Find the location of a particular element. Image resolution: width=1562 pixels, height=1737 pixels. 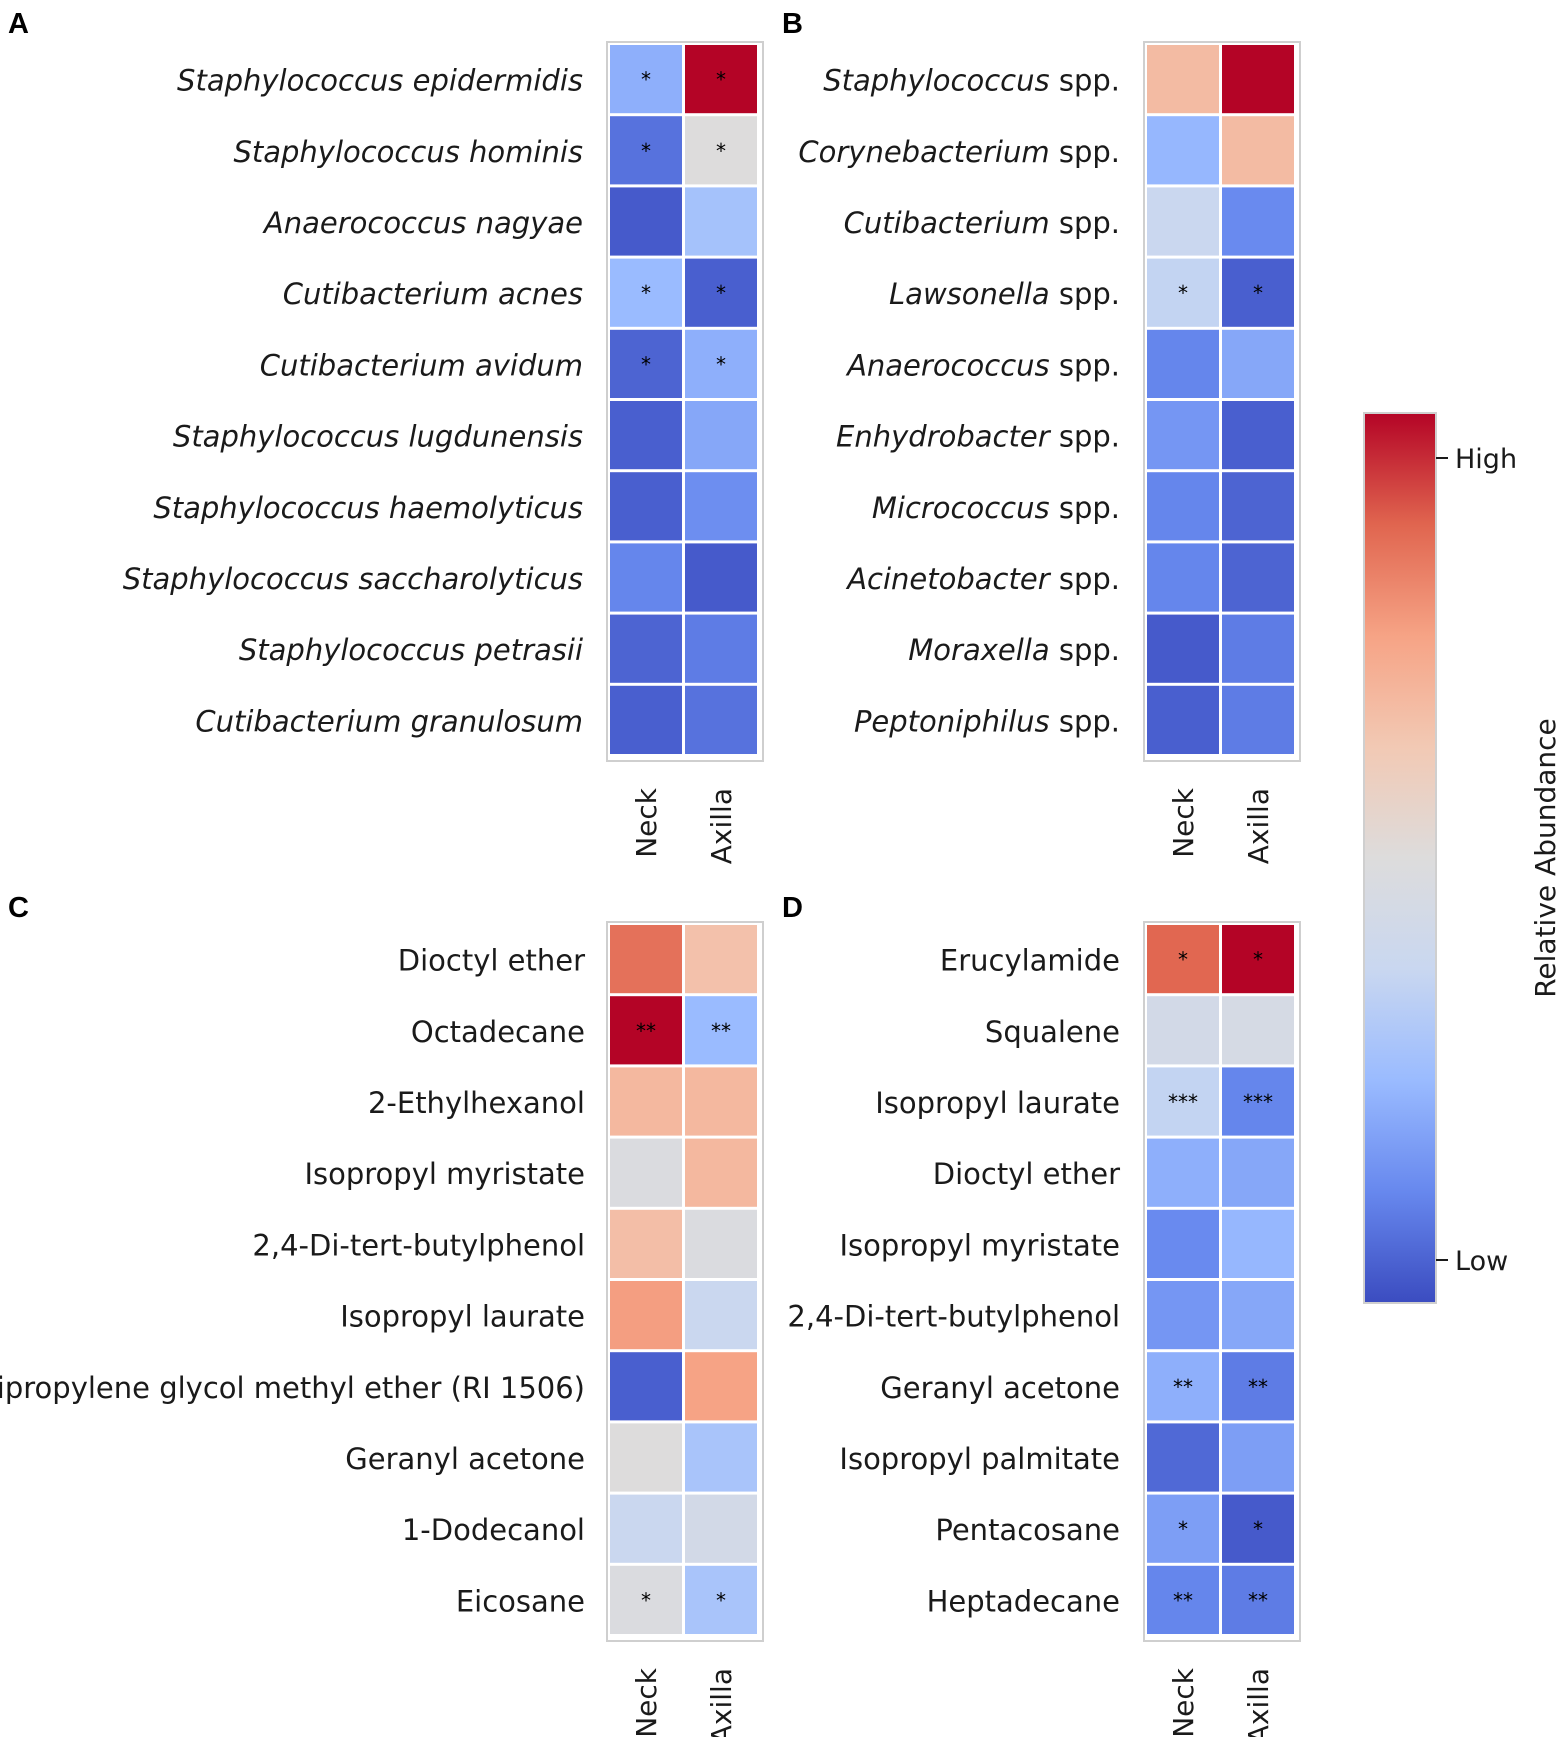

colorbar-high-label: High is located at coordinates (1486, 459).